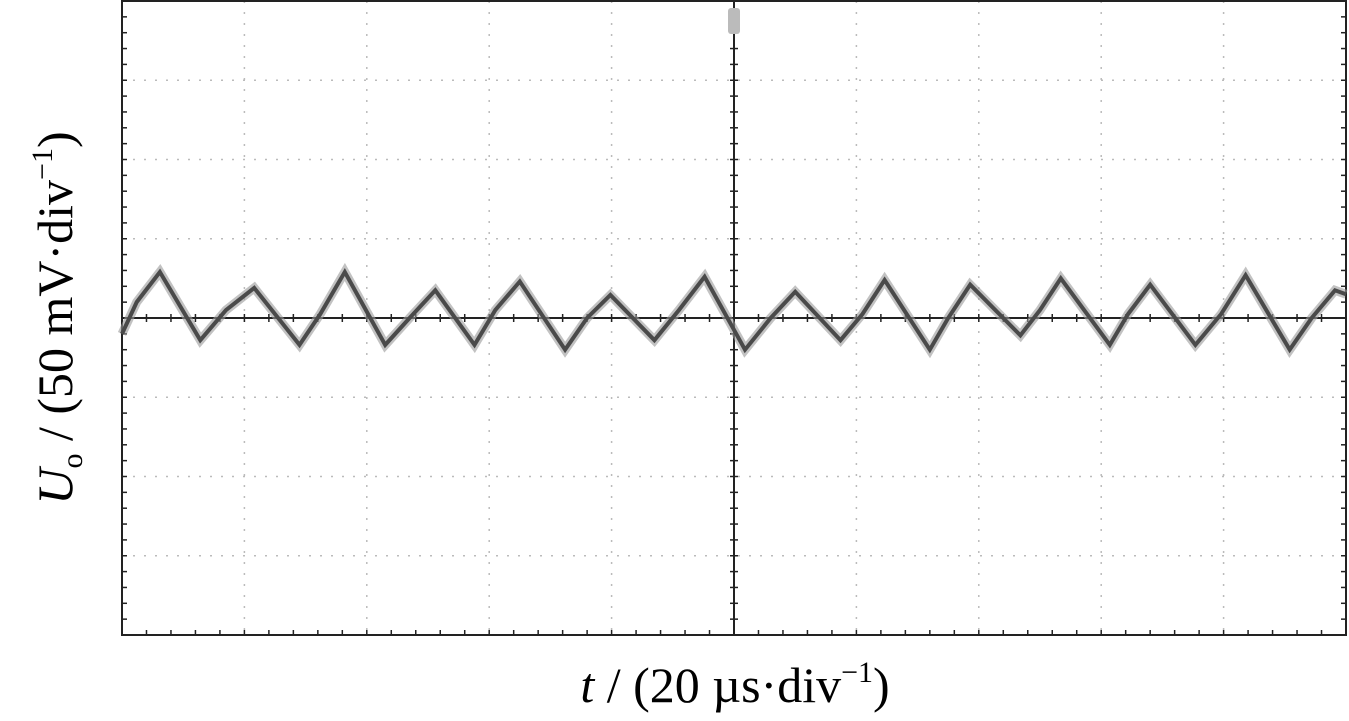  I want to click on trigger-marker, so click(734, 21).